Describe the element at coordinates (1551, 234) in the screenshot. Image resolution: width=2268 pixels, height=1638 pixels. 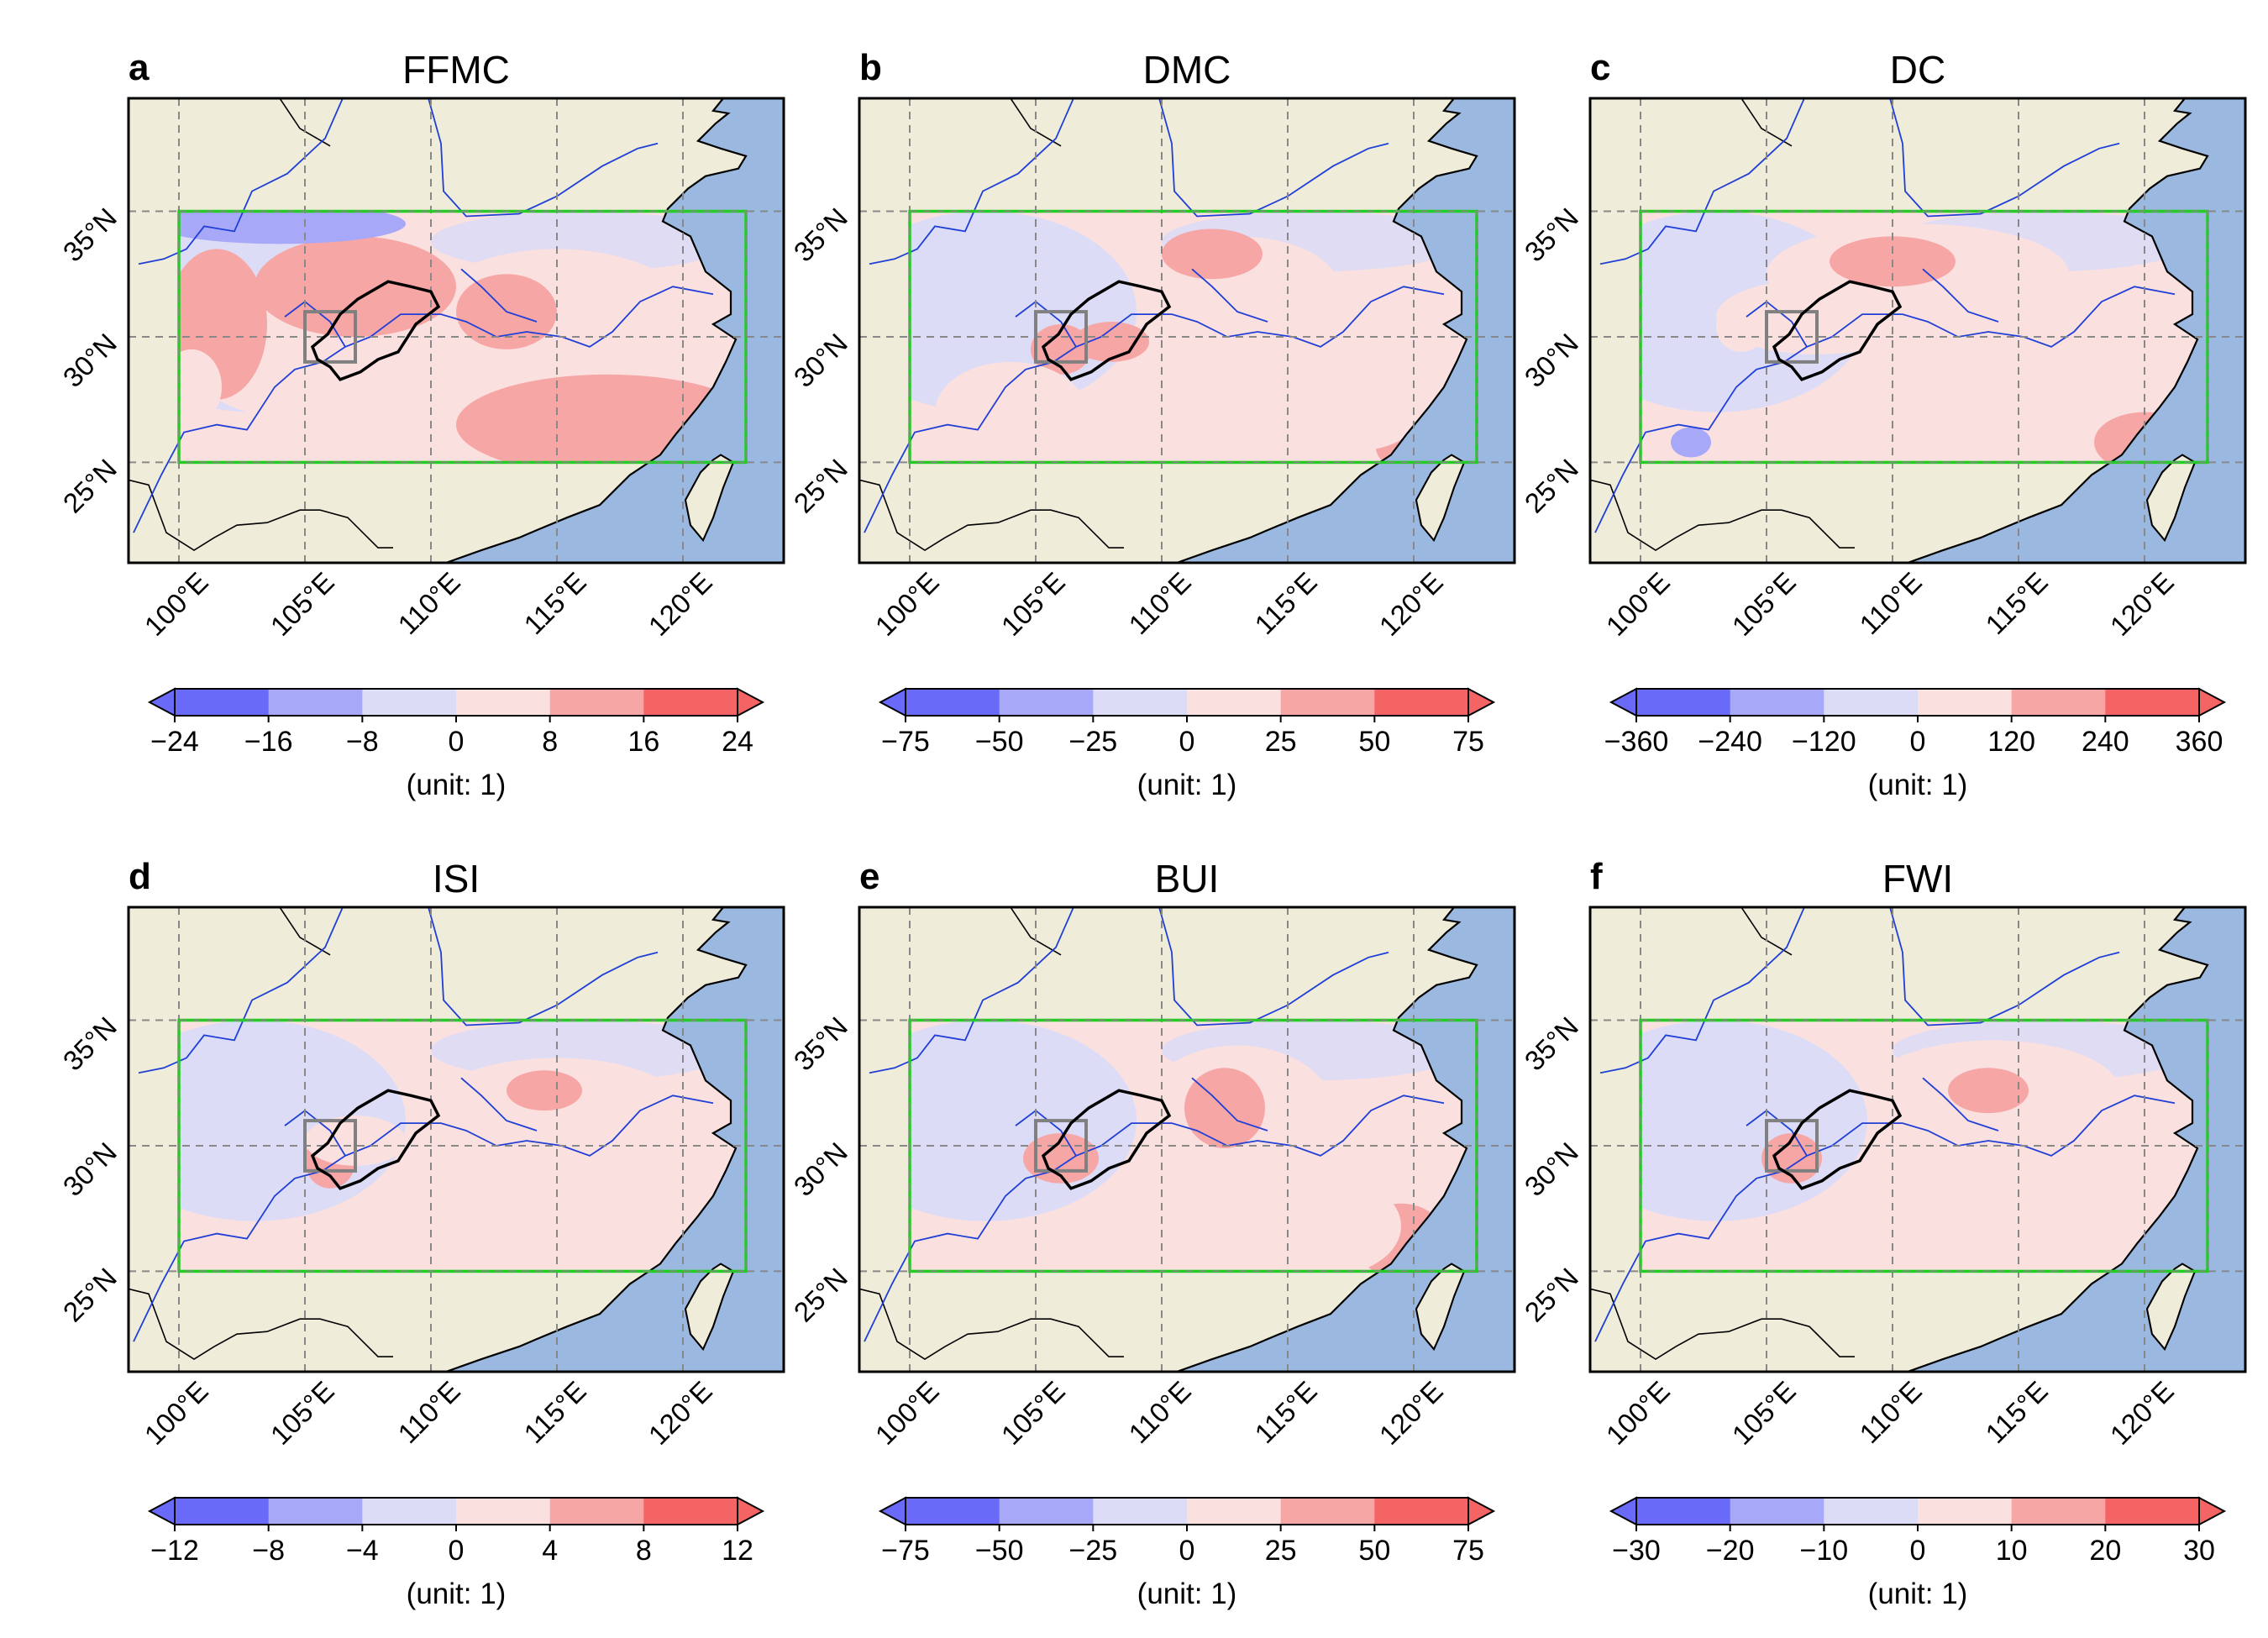
I see `lat-label: 35°N` at that location.